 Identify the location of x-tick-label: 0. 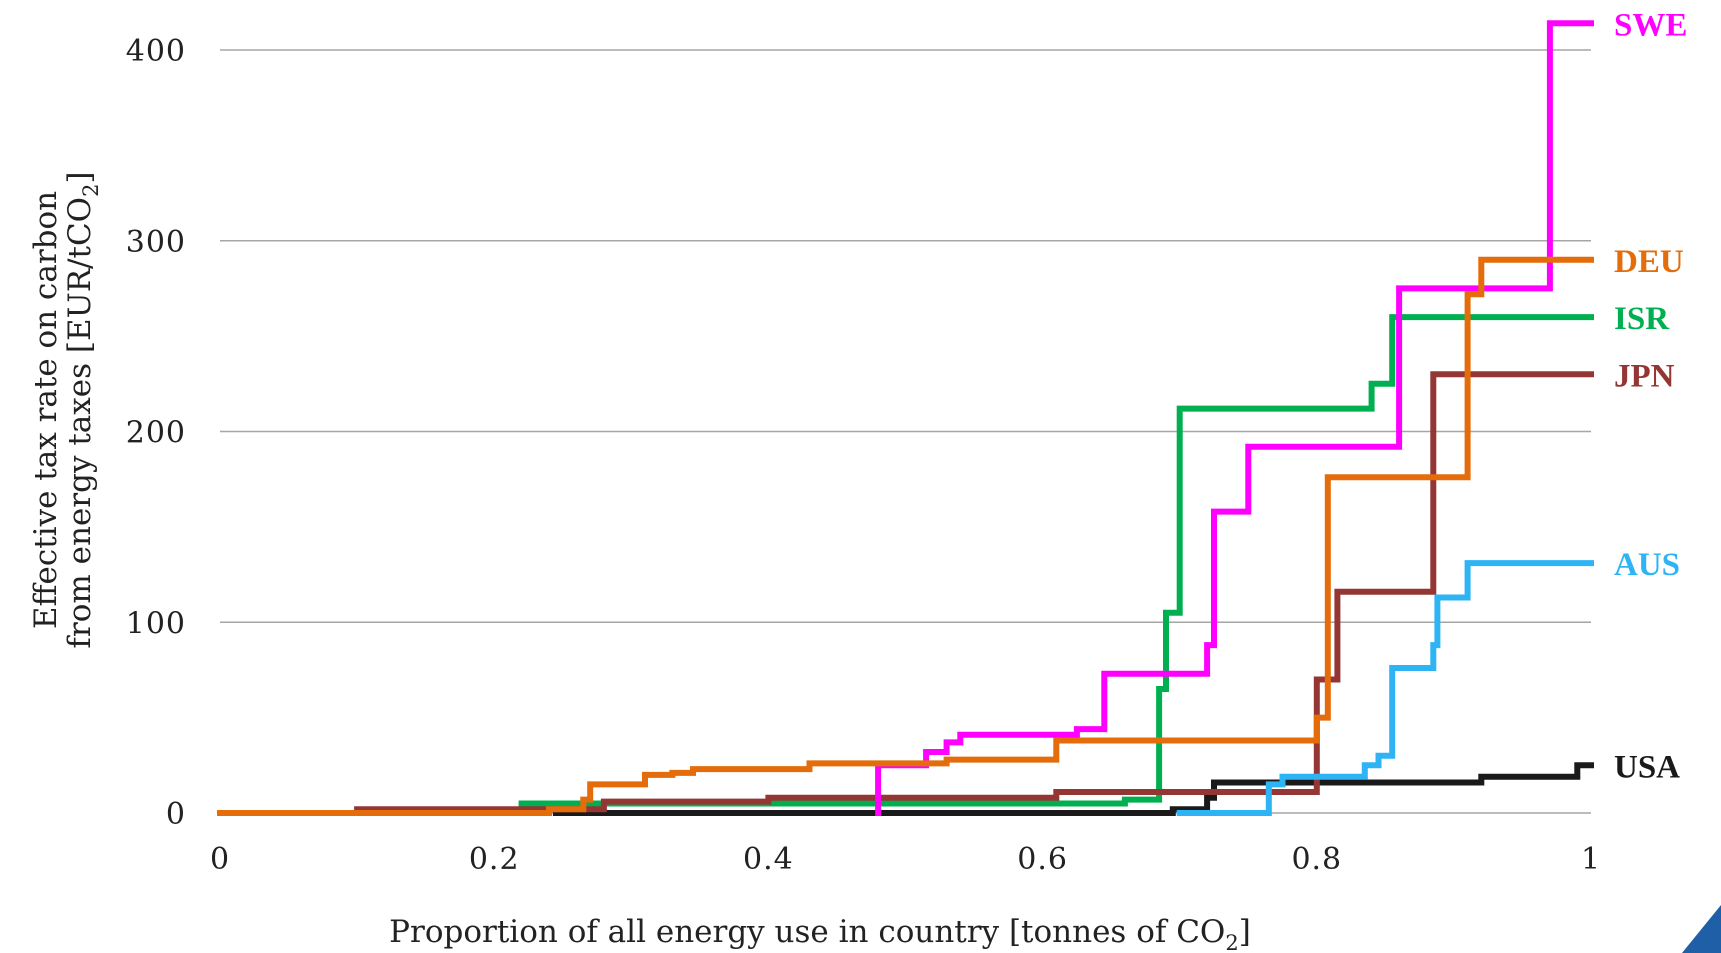
(220, 859).